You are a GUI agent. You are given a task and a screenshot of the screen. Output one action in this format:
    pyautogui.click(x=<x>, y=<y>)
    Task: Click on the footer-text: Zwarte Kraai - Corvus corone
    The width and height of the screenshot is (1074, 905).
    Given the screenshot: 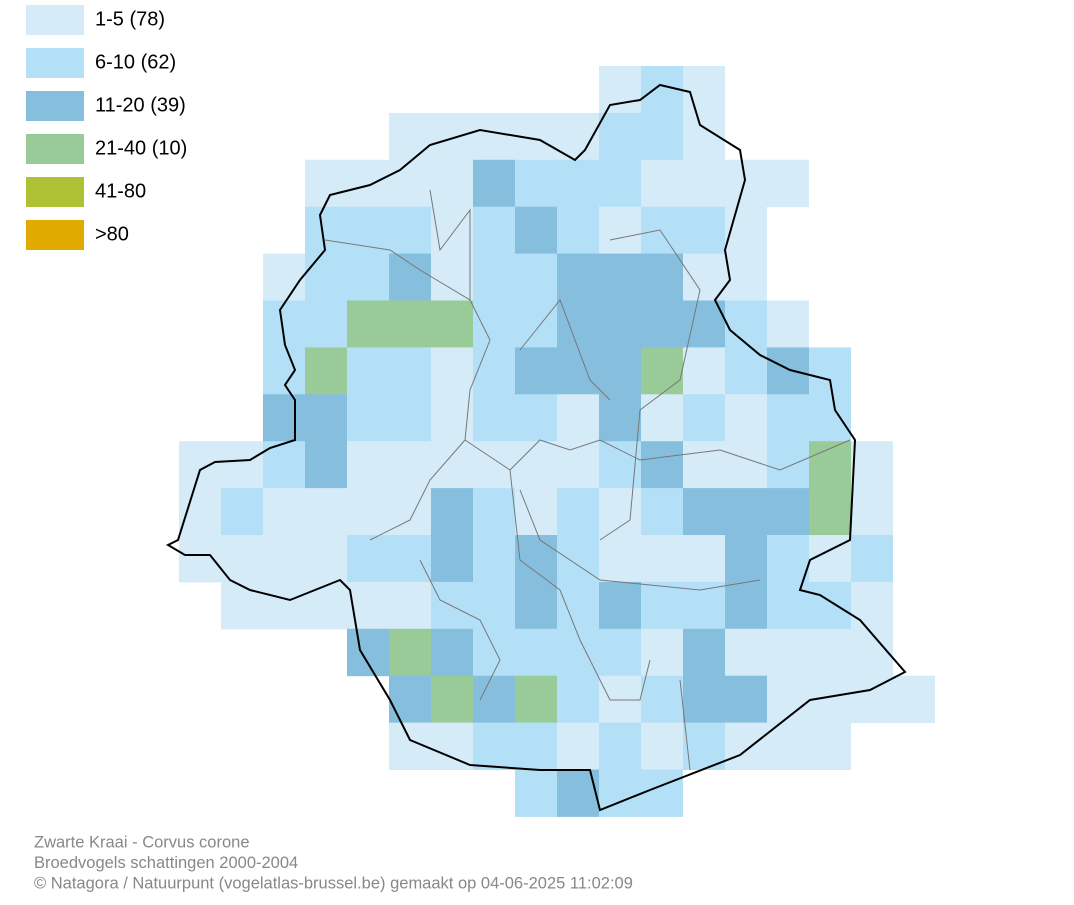 What is the action you would take?
    pyautogui.click(x=142, y=842)
    